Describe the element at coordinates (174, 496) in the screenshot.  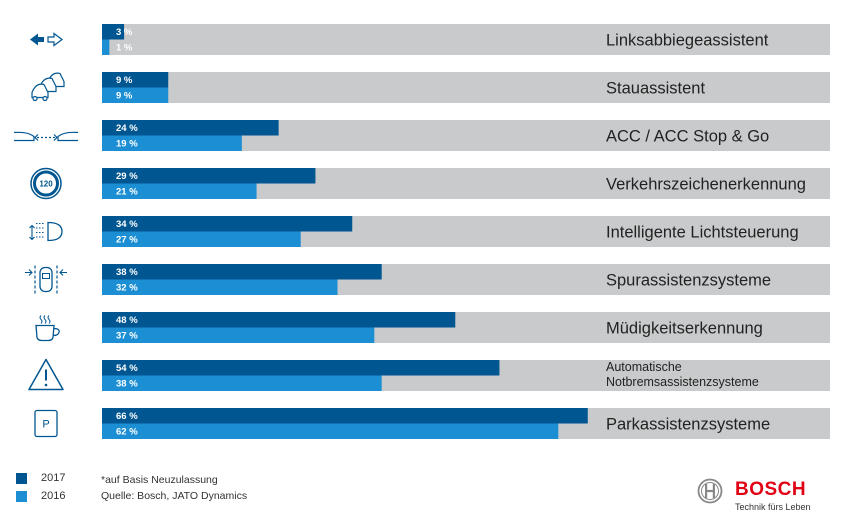
I see `source-note: Quelle: Bosch, JATO Dynamics` at that location.